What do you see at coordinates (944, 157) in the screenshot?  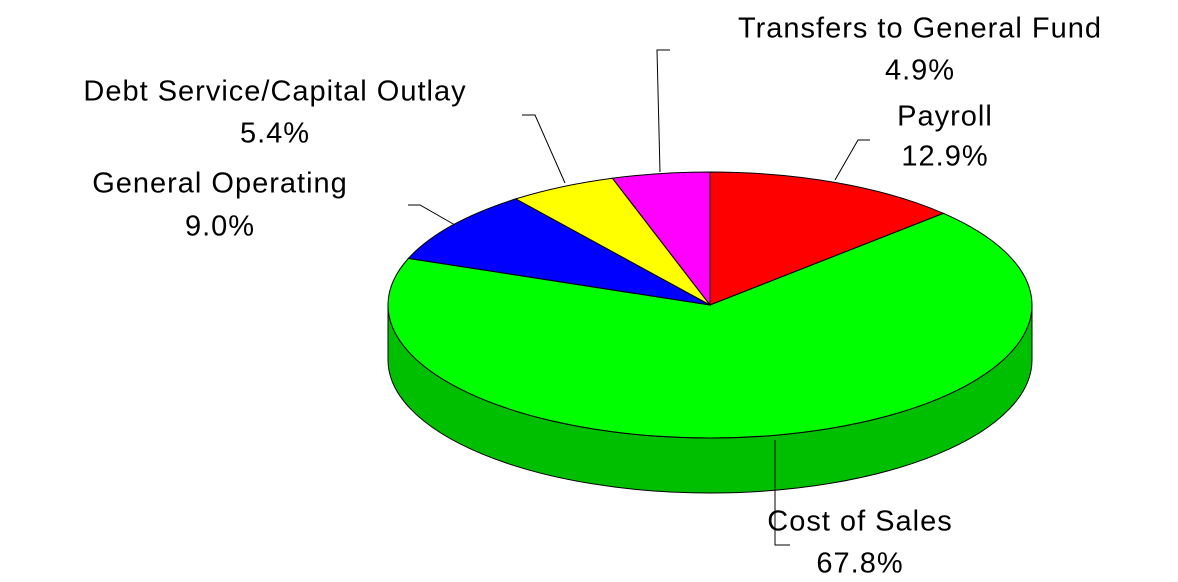 I see `value-label: 12.9%` at bounding box center [944, 157].